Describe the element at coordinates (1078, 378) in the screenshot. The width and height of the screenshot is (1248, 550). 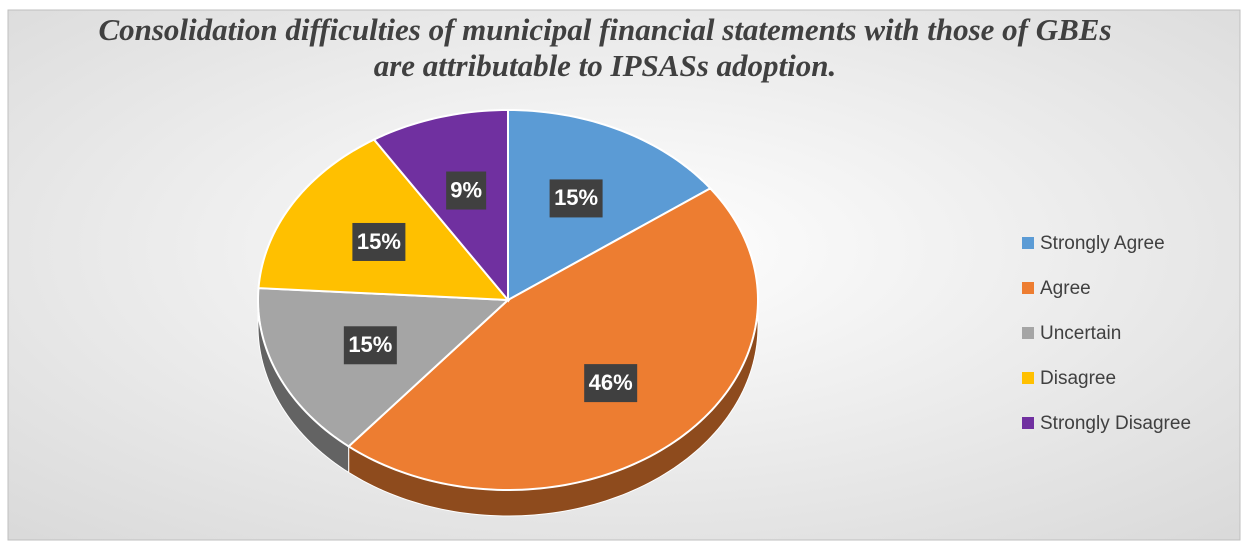
I see `legend-label: Disagree` at that location.